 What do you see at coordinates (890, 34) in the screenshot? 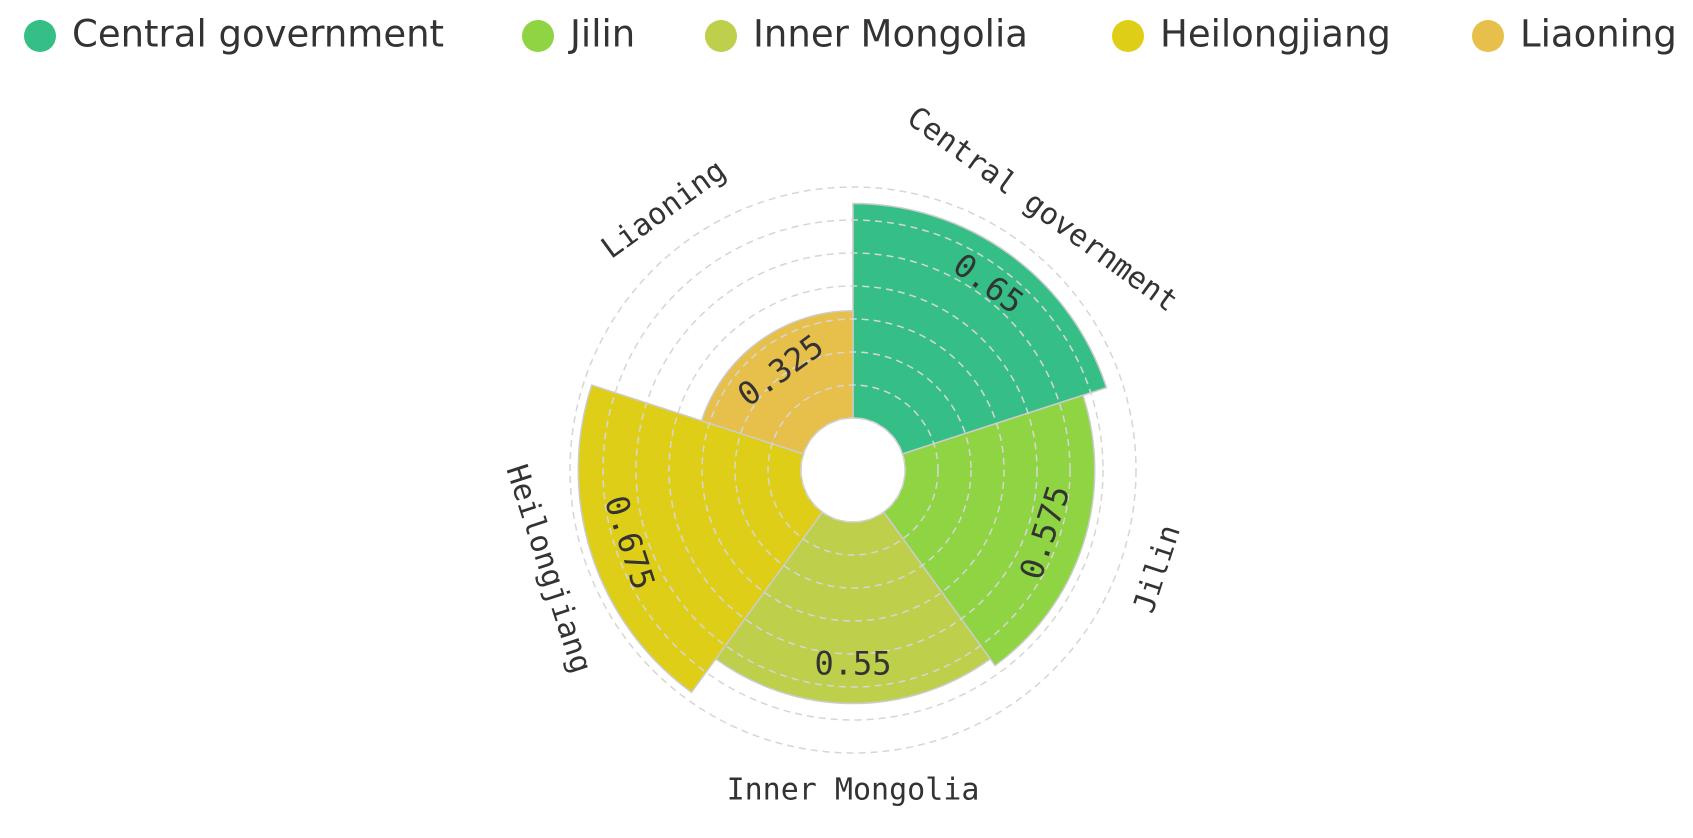
I see `legend-label: Inner Mongolia` at bounding box center [890, 34].